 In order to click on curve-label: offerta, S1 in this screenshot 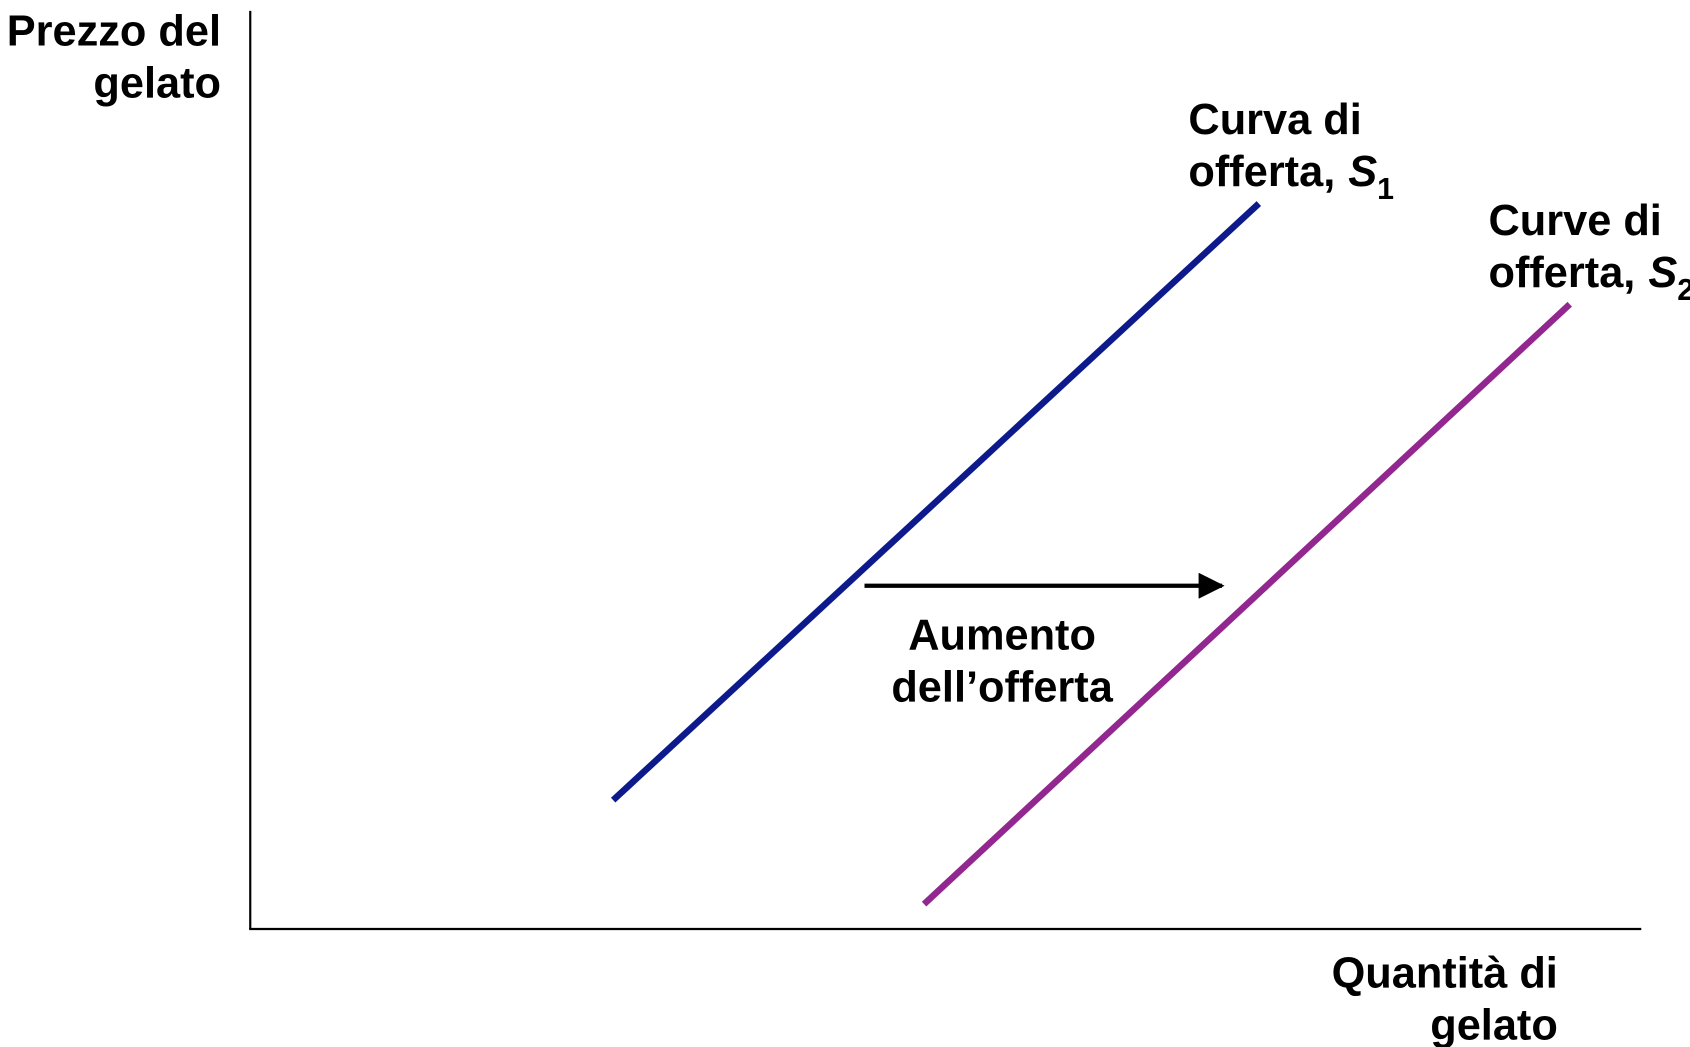, I will do `click(1291, 177)`.